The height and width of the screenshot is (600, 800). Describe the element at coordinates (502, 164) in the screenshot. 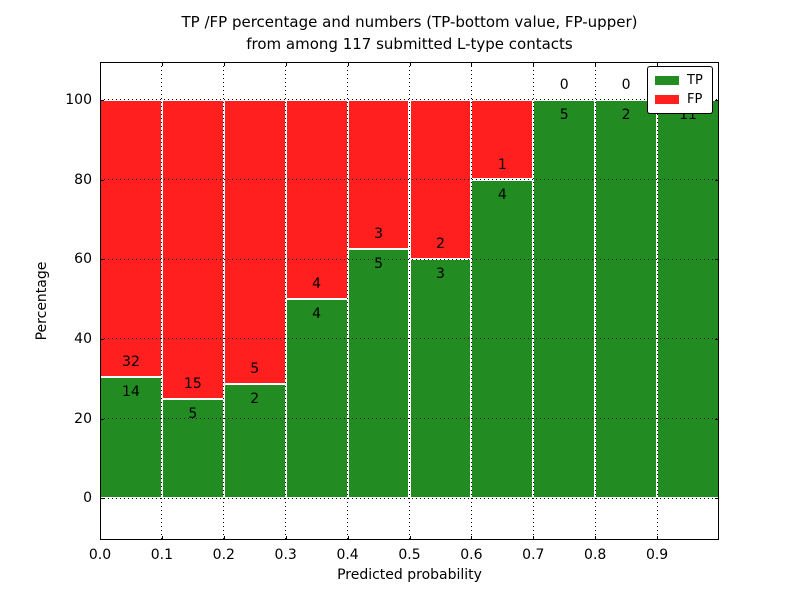

I see `fp-count-label-6: 1` at that location.